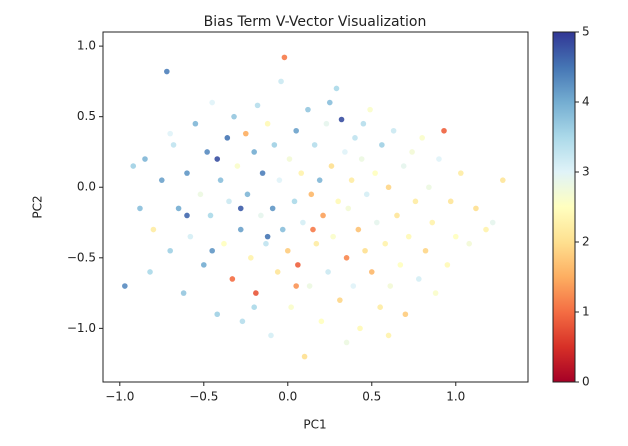 The width and height of the screenshot is (628, 446). Describe the element at coordinates (86, 46) in the screenshot. I see `y-tick-label: 1.0` at that location.